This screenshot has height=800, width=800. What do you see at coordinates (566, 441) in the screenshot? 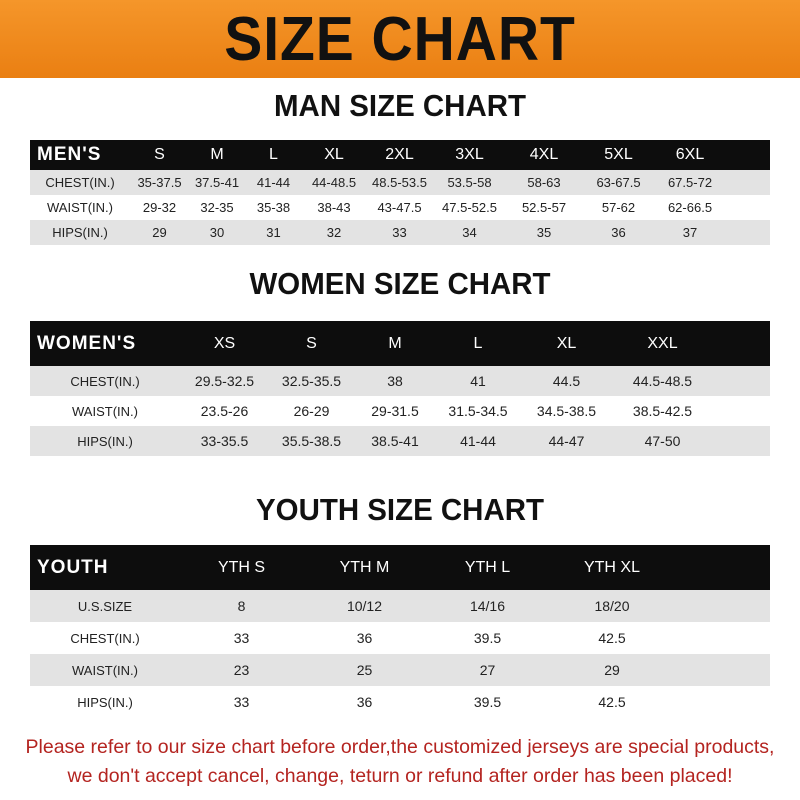
I see `table-cell: 44-47` at bounding box center [566, 441].